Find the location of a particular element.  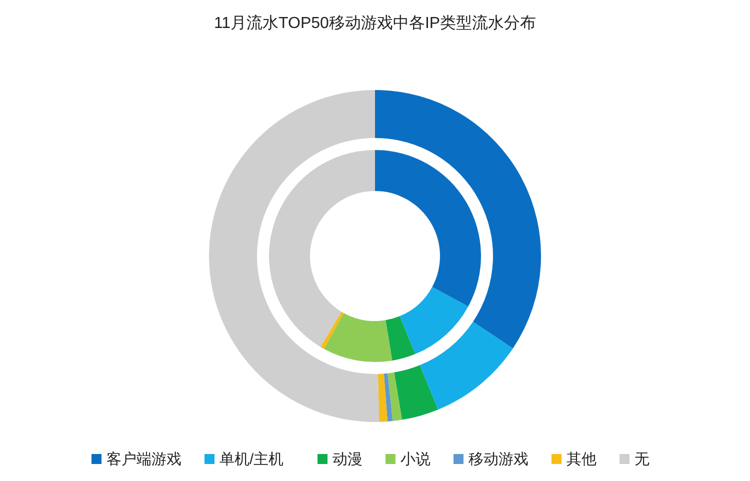

legend-label: 无 is located at coordinates (642, 459).